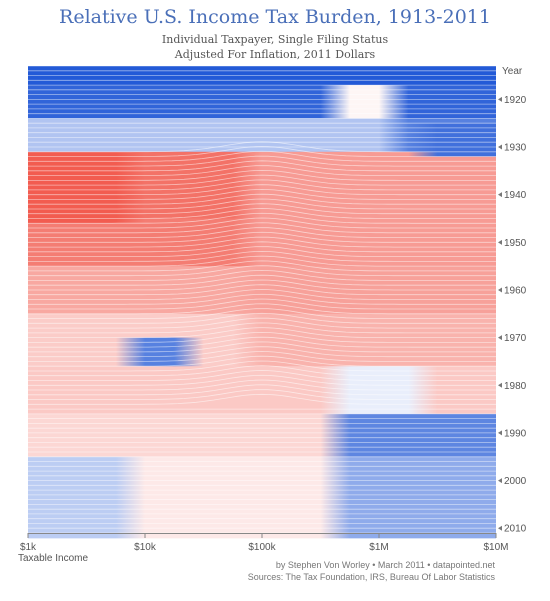 Image resolution: width=550 pixels, height=601 pixels. What do you see at coordinates (262, 337) in the screenshot?
I see `ridge-line-1971` at bounding box center [262, 337].